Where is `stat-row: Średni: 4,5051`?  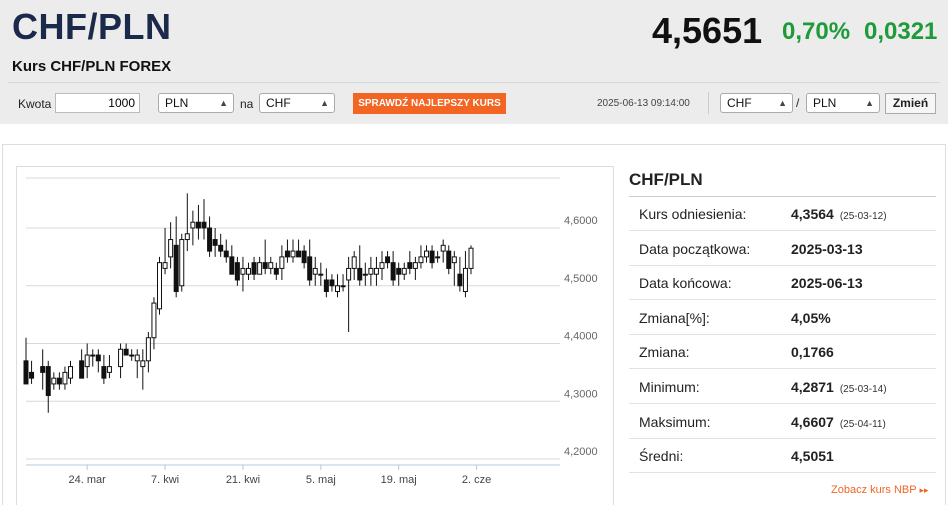
stat-row: Średni: 4,5051 is located at coordinates (782, 456).